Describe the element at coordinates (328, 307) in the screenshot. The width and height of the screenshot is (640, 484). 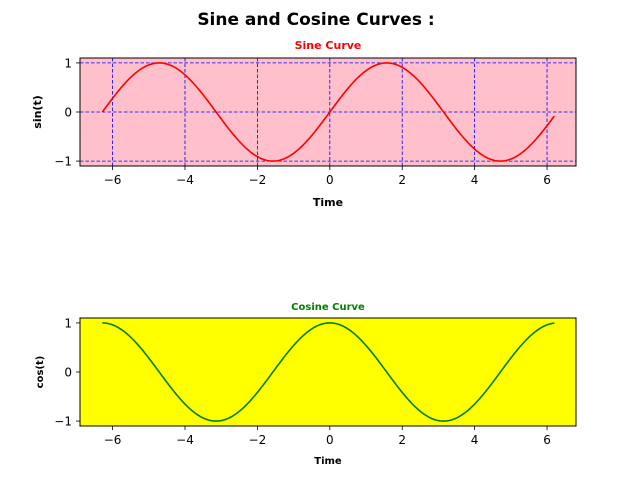
I see `chart-title: Cosine Curve` at that location.